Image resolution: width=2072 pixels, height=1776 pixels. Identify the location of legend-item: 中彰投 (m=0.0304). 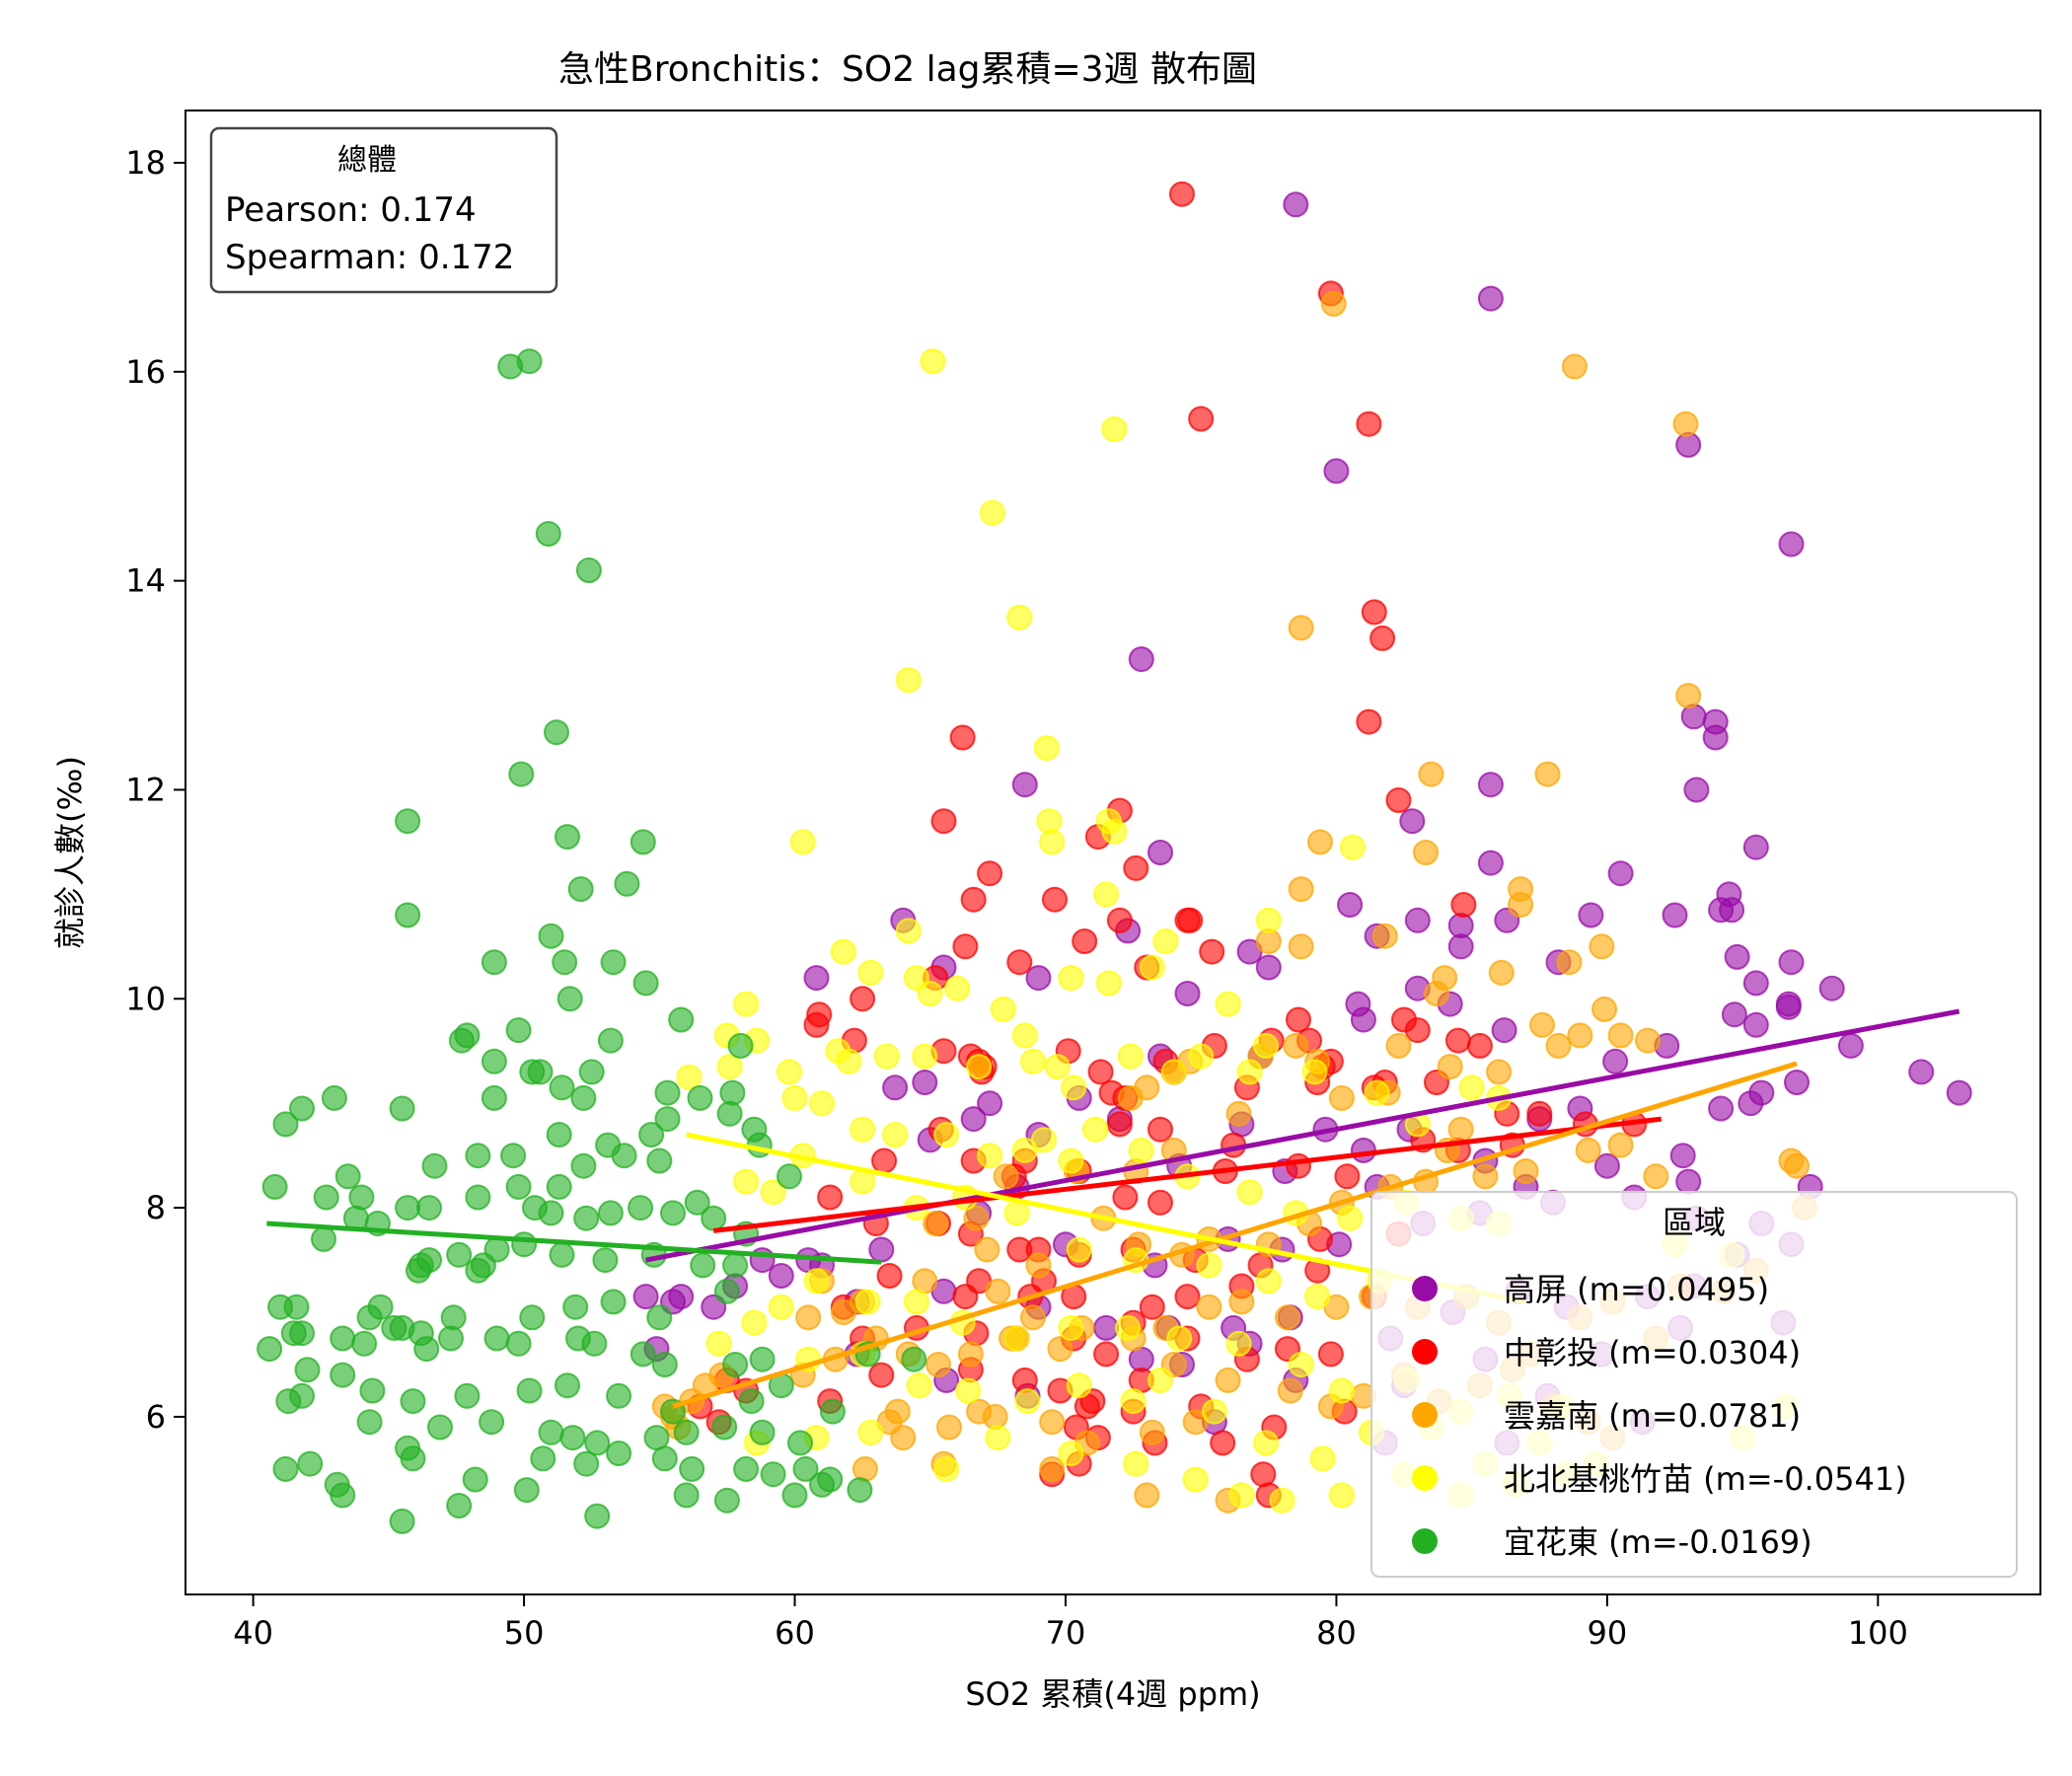
(1607, 1352).